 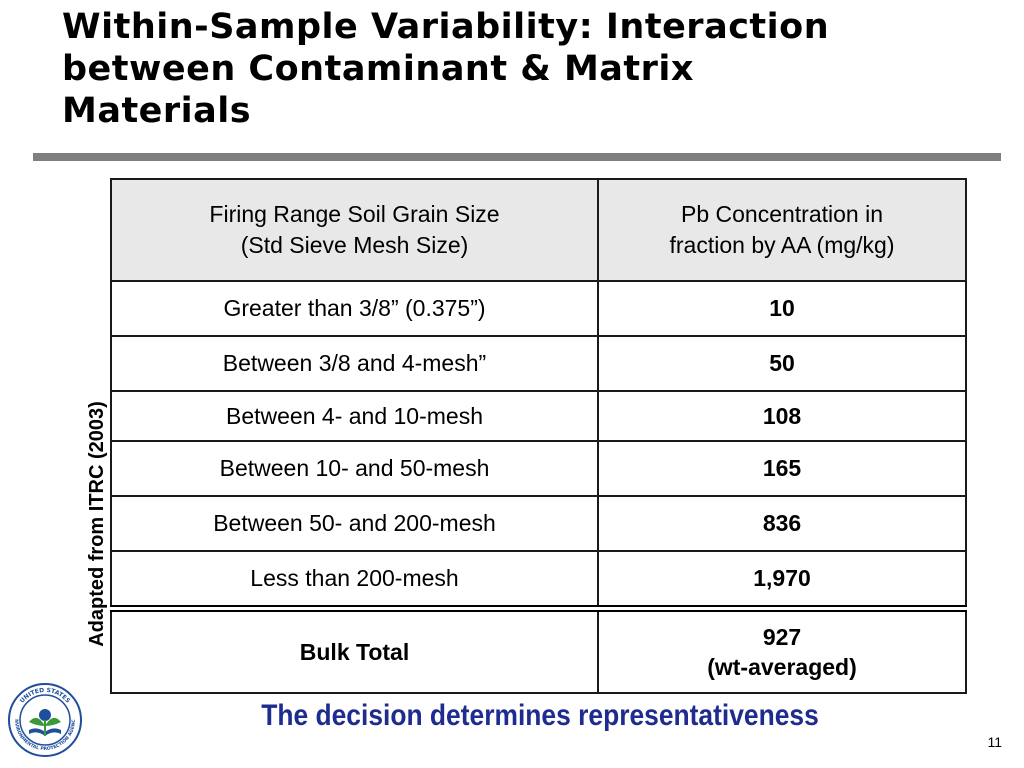 I want to click on grain-size-cell: Between 3/8 and 4-mesh”, so click(x=354, y=363).